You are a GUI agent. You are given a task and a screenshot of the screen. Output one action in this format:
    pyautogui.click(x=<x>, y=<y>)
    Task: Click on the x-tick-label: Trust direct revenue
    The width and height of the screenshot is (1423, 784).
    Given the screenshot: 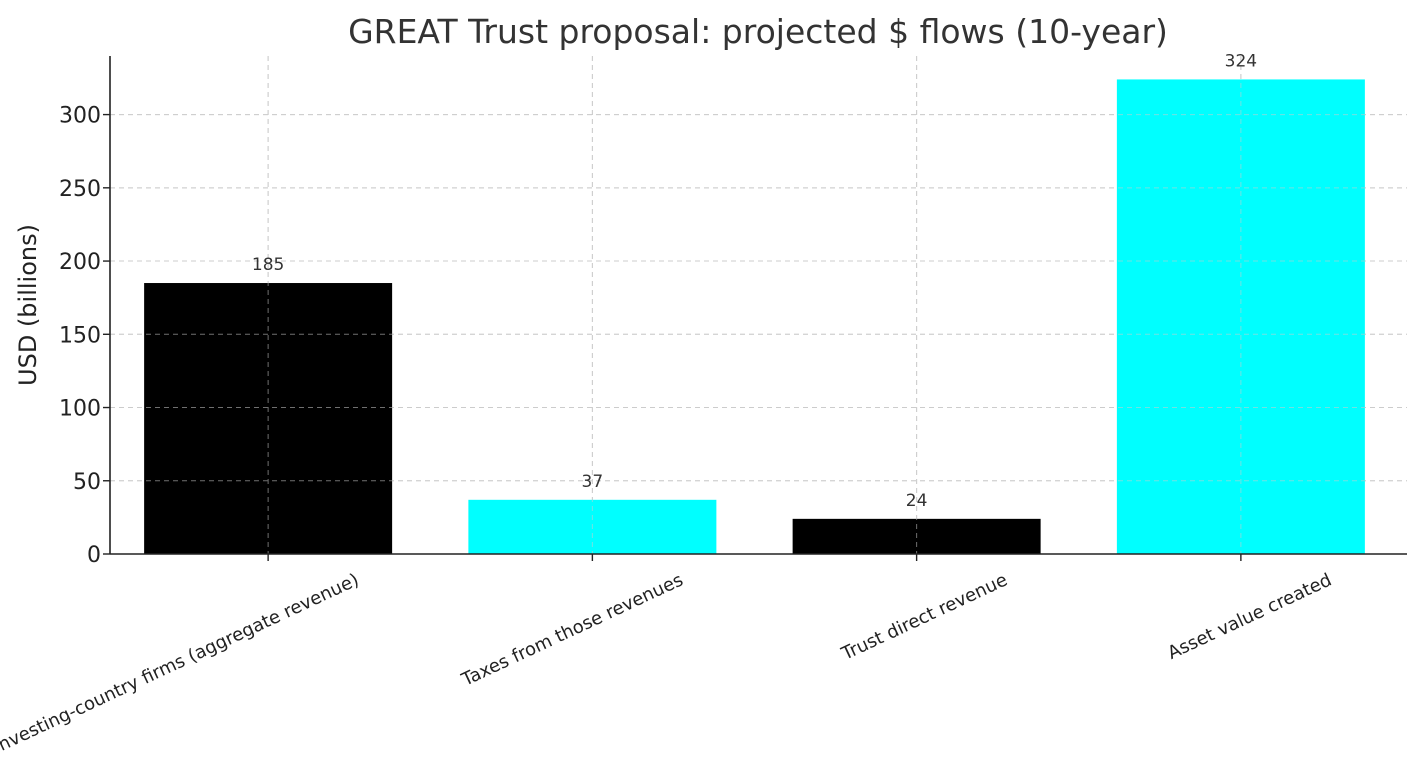 What is the action you would take?
    pyautogui.click(x=924, y=617)
    